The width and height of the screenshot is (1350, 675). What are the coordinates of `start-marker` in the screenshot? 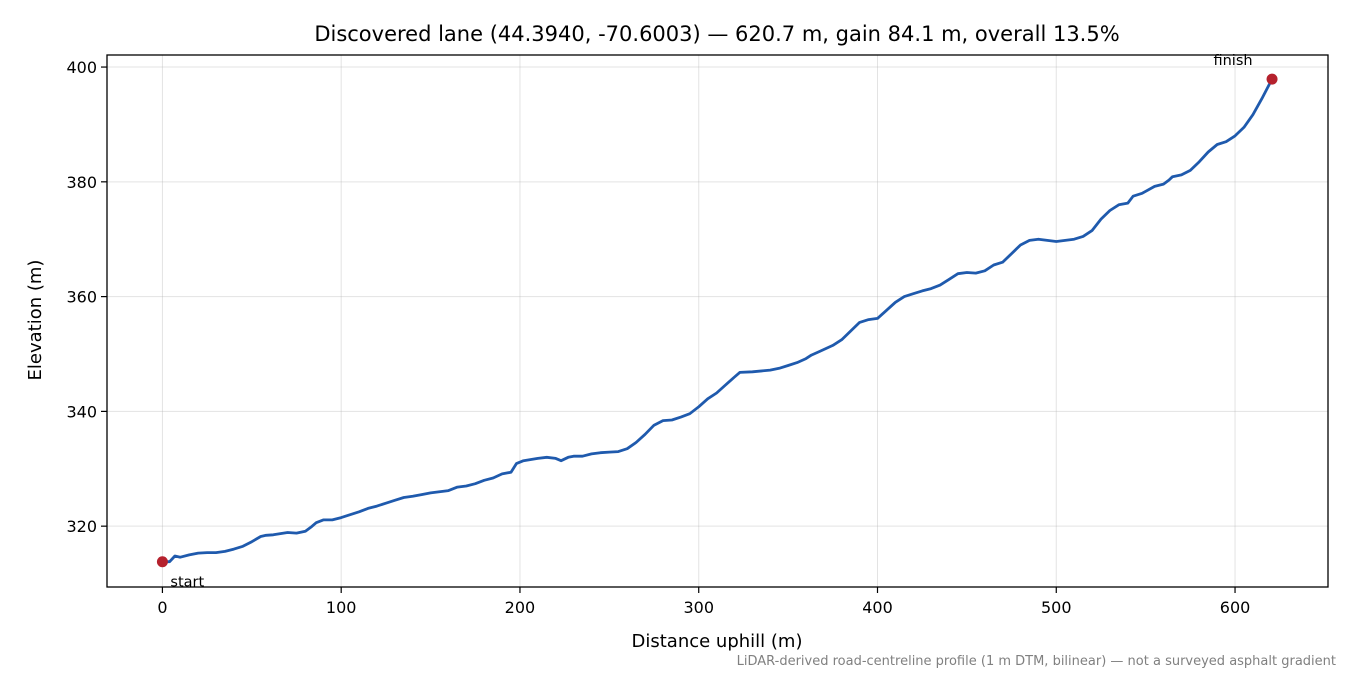 It's located at (162, 562).